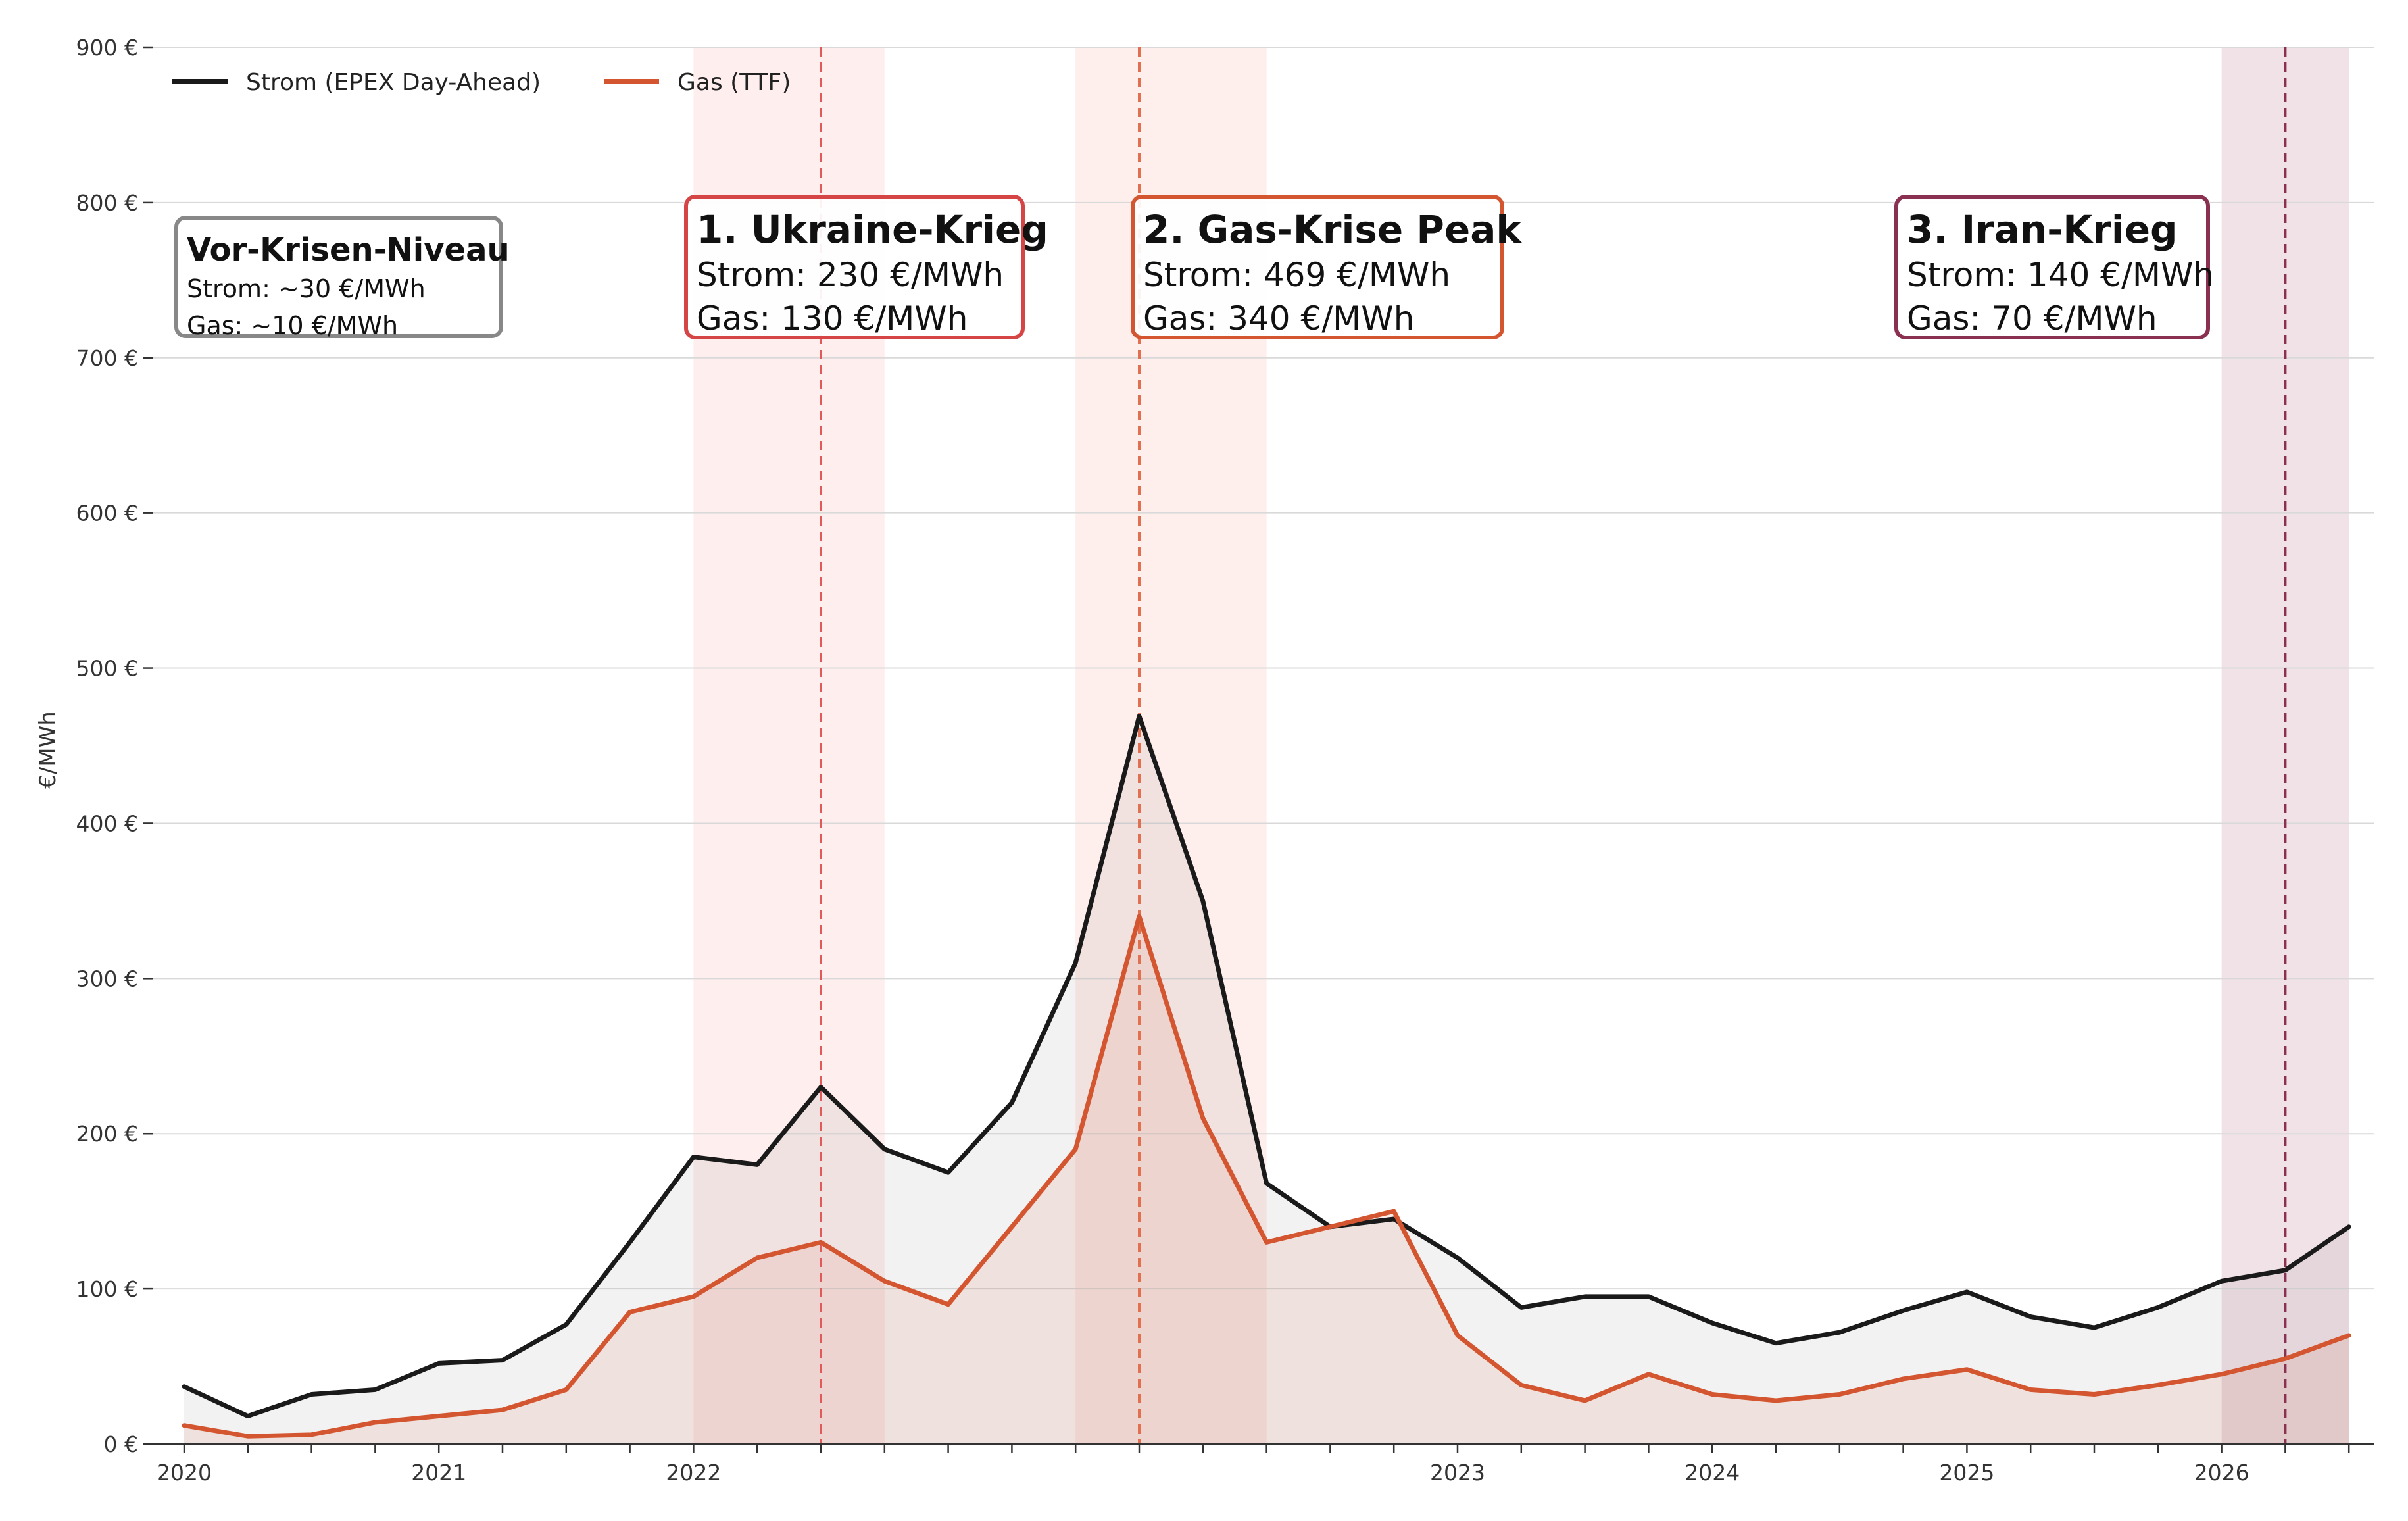  I want to click on y-tick-label: 100 €, so click(107, 1289).